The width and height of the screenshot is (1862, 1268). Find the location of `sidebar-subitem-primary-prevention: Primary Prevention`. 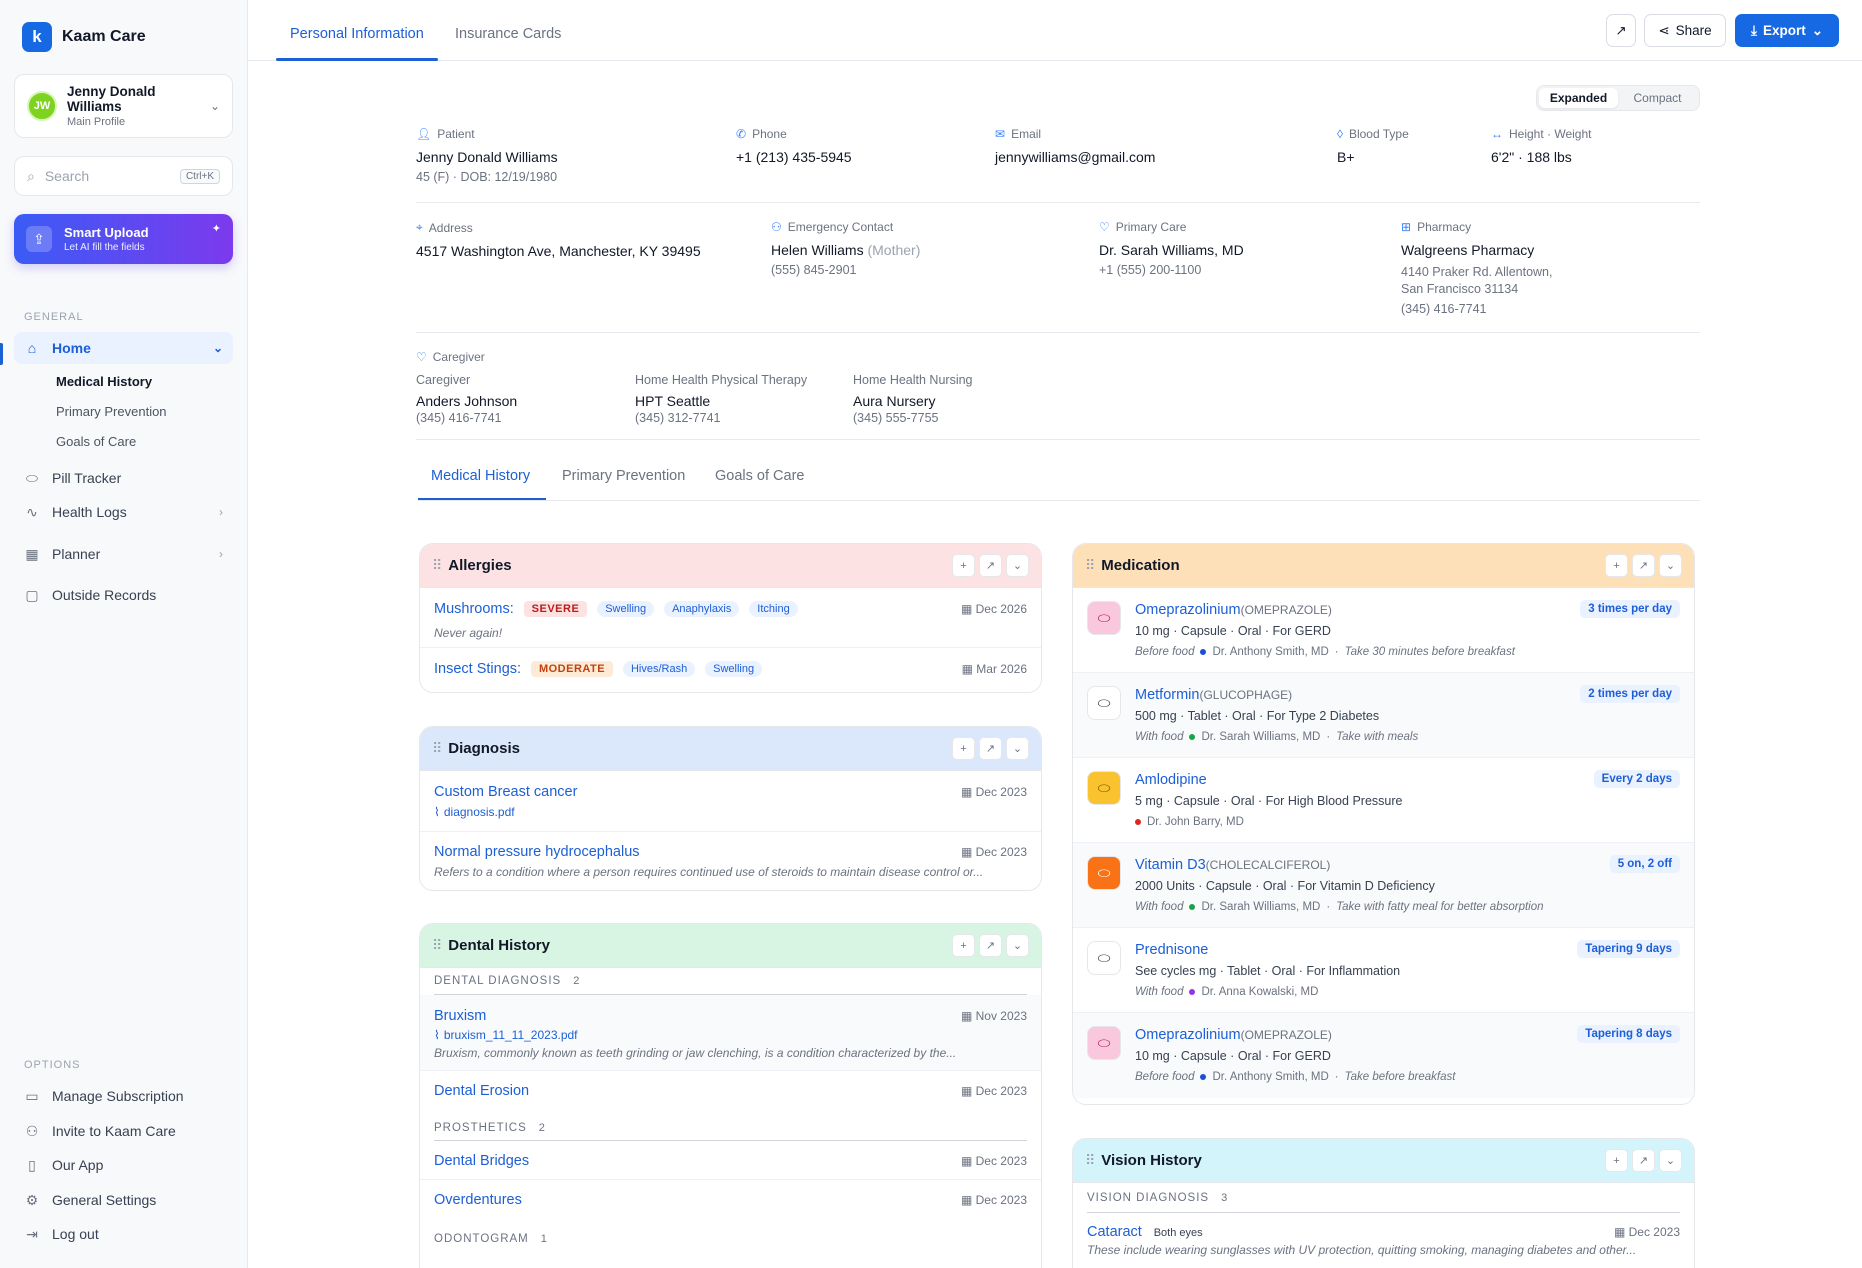

sidebar-subitem-primary-prevention: Primary Prevention is located at coordinates (111, 411).